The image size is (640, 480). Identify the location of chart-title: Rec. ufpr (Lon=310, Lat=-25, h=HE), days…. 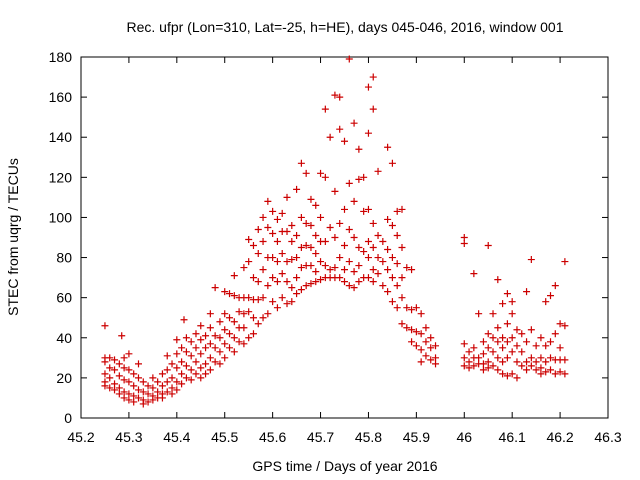
(344, 27).